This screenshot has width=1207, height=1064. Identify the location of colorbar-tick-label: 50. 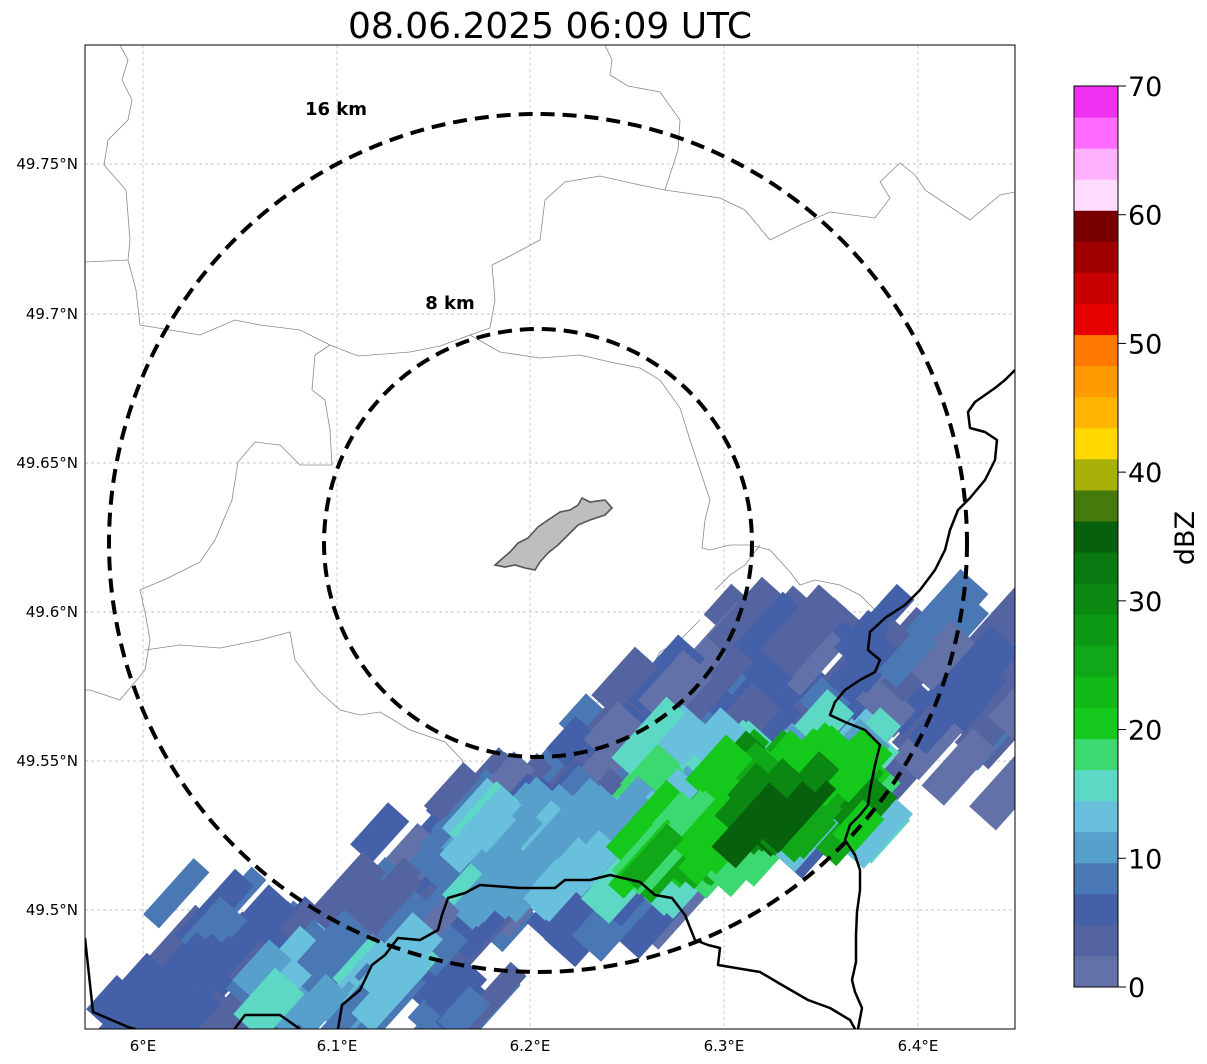
(1145, 344).